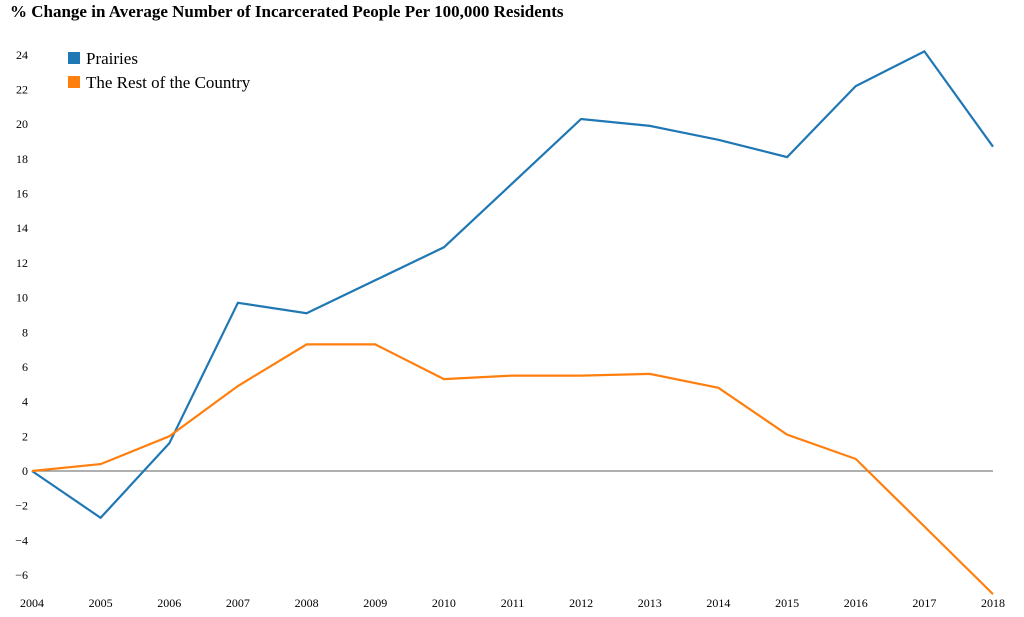 This screenshot has width=1024, height=617. Describe the element at coordinates (718, 603) in the screenshot. I see `x-tick-label: 2014` at that location.